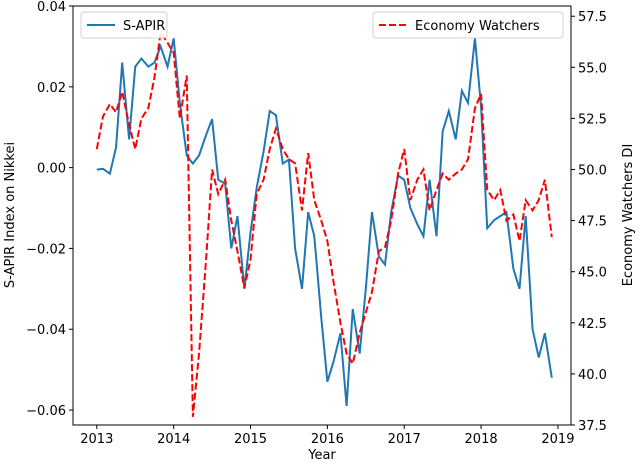 The height and width of the screenshot is (473, 640). Describe the element at coordinates (628, 215) in the screenshot. I see `y2-axis-label: Economy Watchers DI` at that location.